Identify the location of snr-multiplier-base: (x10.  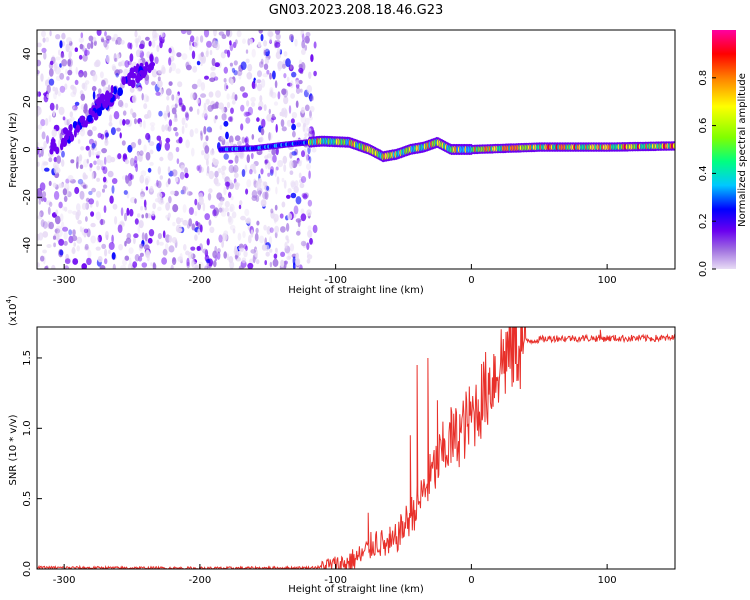
(13, 314).